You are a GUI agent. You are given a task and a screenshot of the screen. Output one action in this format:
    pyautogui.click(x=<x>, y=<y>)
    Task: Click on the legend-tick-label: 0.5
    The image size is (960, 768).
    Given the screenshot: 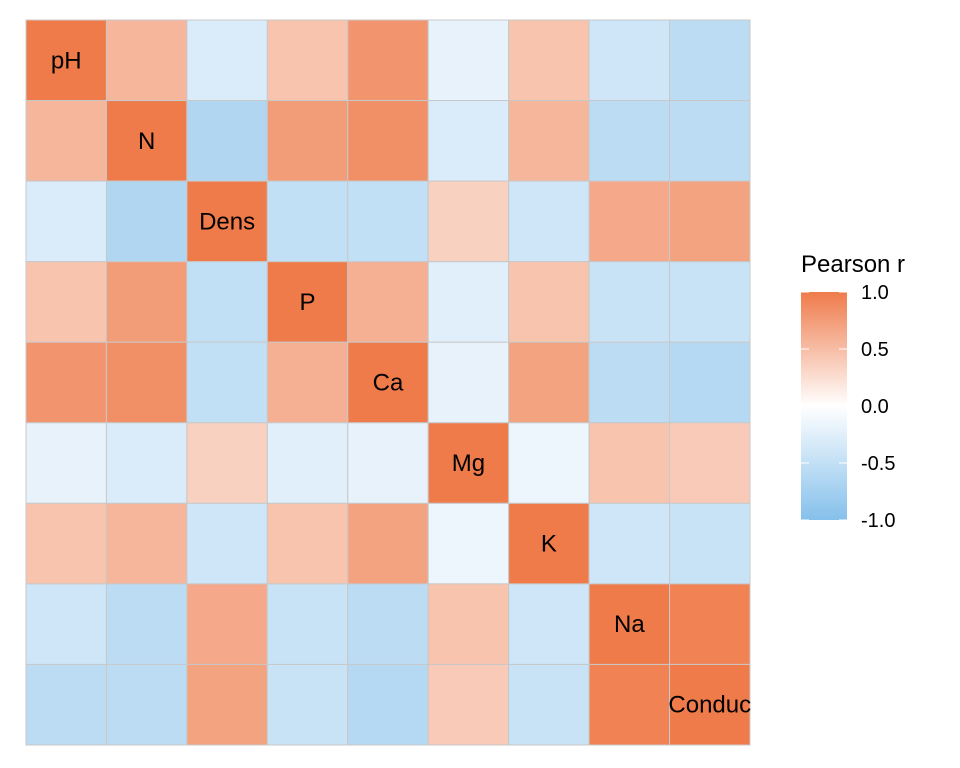 What is the action you would take?
    pyautogui.click(x=875, y=350)
    